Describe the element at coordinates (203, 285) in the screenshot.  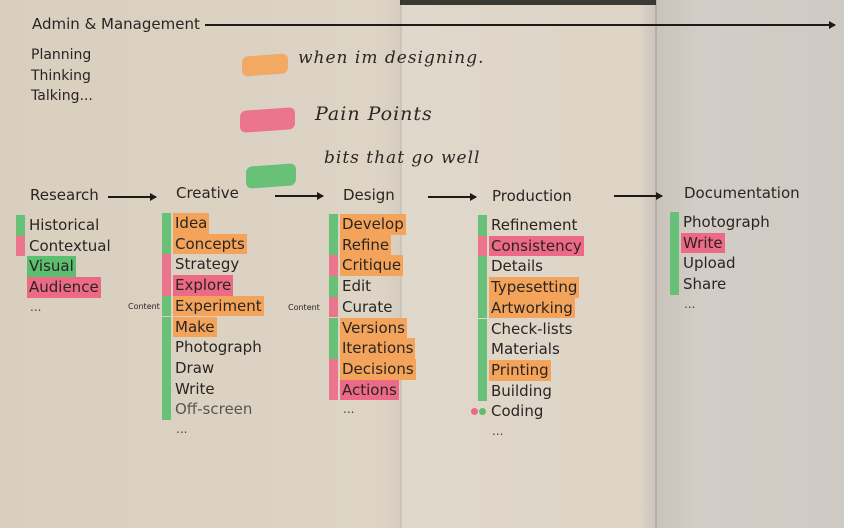
I see `item-creative-explore: Explore` at that location.